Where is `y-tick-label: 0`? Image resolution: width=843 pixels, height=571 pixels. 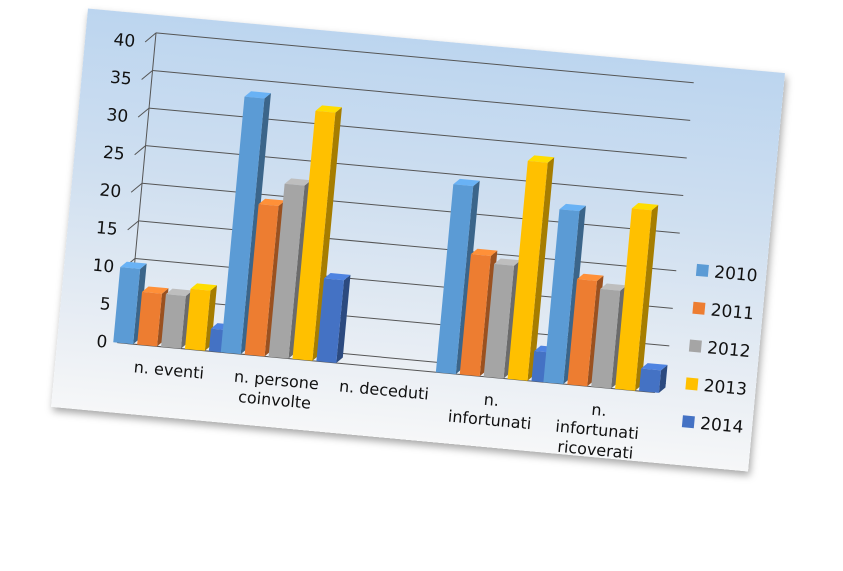
y-tick-label: 0 is located at coordinates (101, 342).